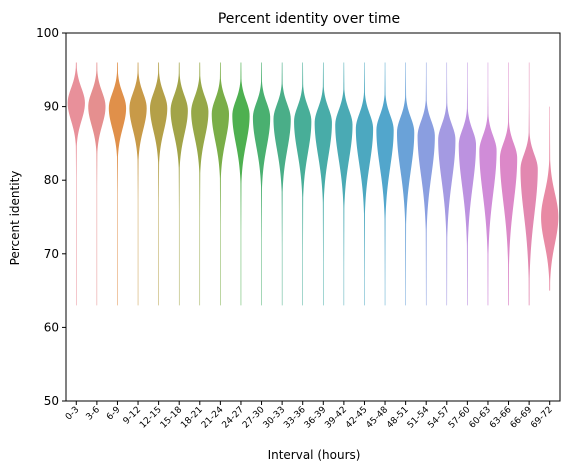 The width and height of the screenshot is (576, 476). What do you see at coordinates (114, 414) in the screenshot?
I see `x-tick-label: 6-9` at bounding box center [114, 414].